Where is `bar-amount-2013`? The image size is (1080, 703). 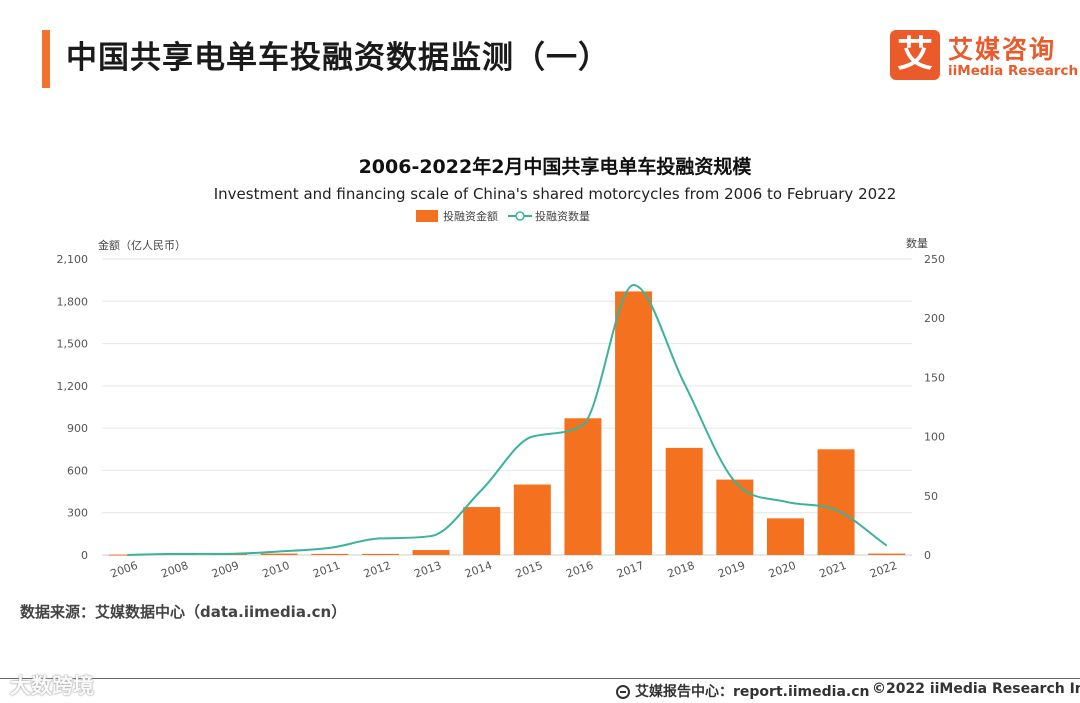 bar-amount-2013 is located at coordinates (431, 552).